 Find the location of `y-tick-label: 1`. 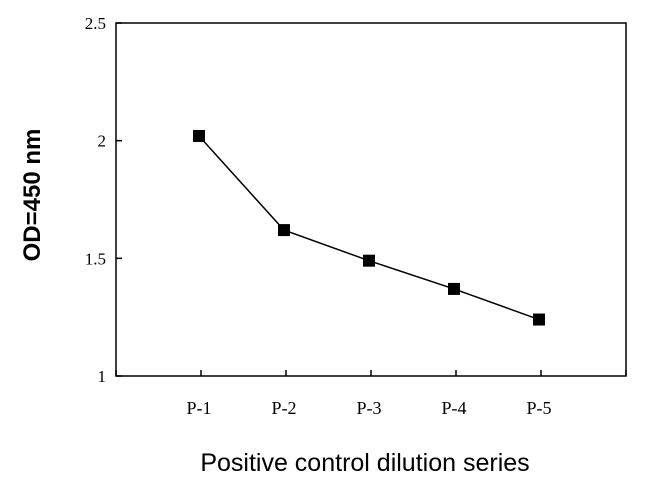

y-tick-label: 1 is located at coordinates (102, 376).